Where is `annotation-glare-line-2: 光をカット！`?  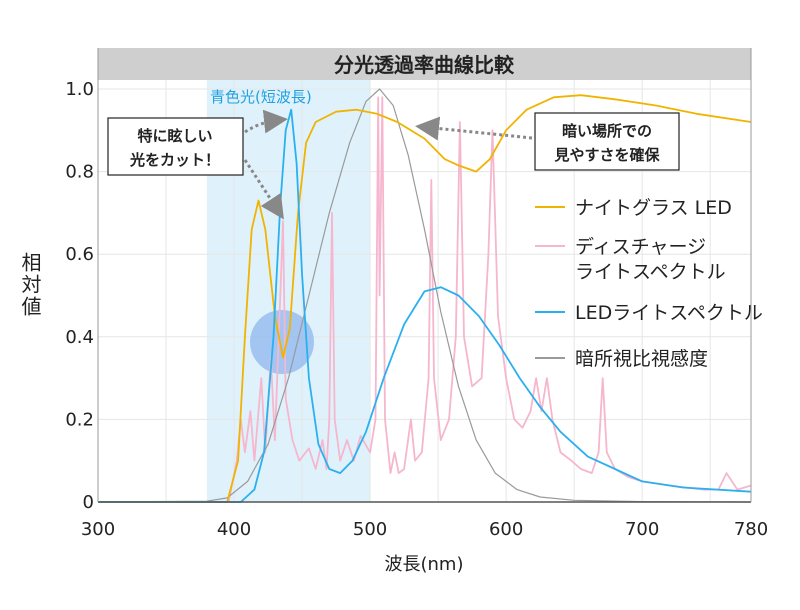 annotation-glare-line-2: 光をカット！ is located at coordinates (174, 160).